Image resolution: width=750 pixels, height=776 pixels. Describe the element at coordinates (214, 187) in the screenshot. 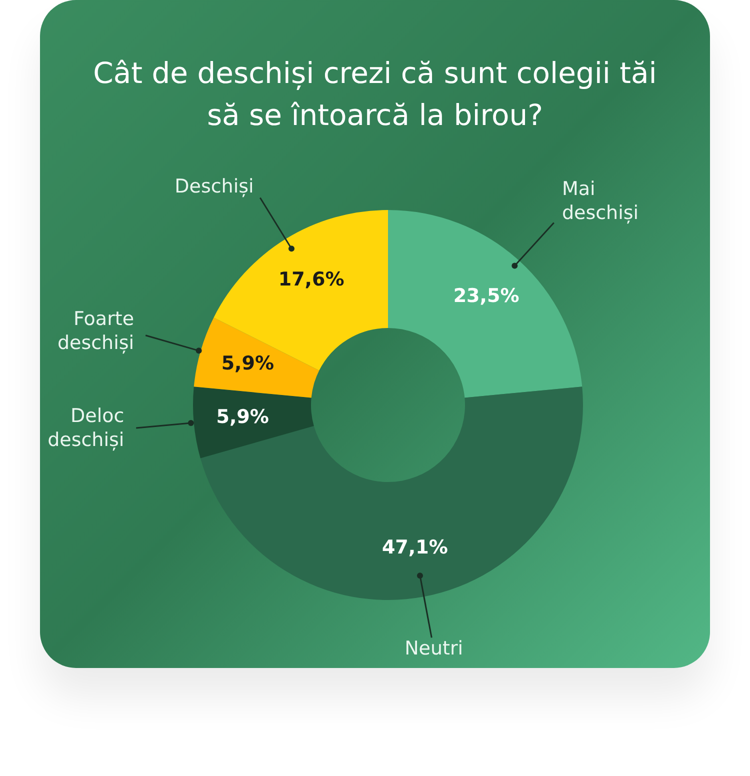

I see `slice-label: Deschiși` at that location.